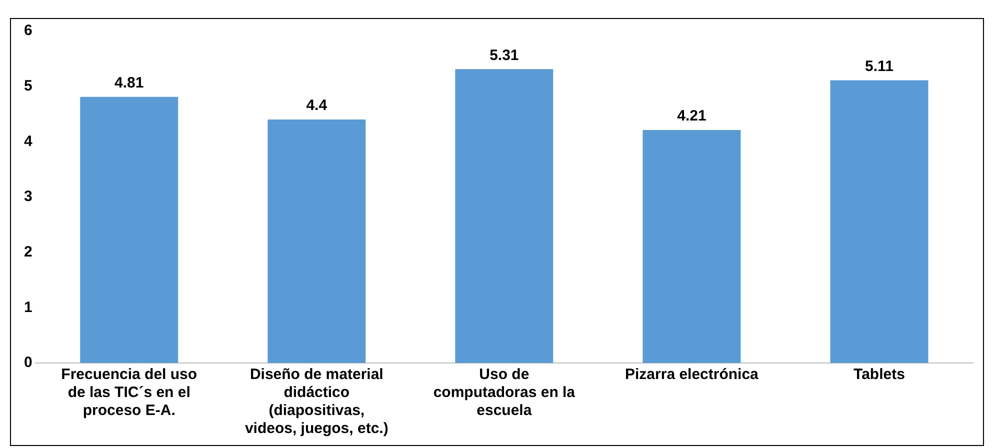  I want to click on x-tick-label: Uso de computadoras en la escuela, so click(504, 393).